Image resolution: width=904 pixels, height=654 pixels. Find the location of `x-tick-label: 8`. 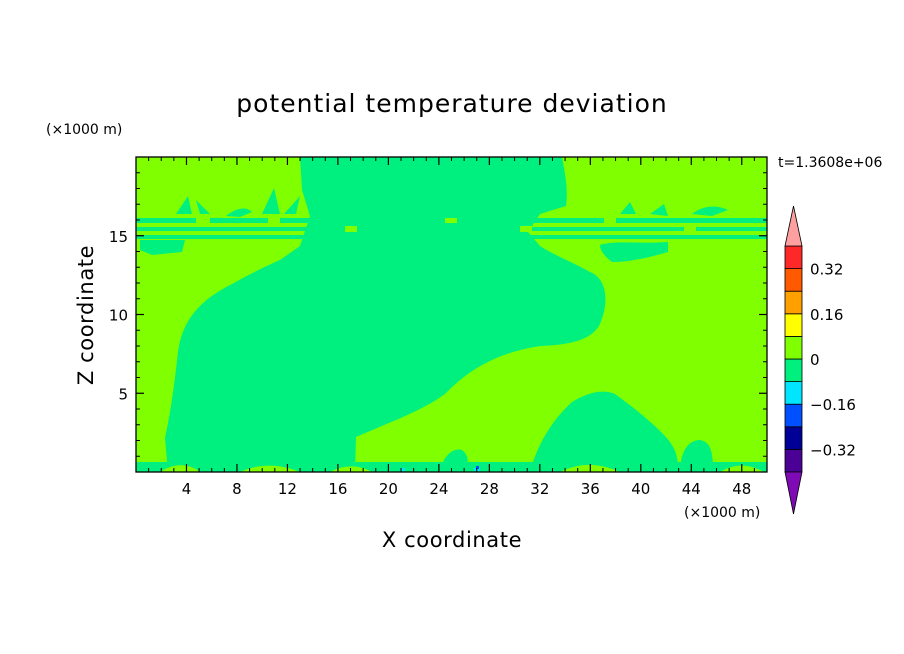

x-tick-label: 8 is located at coordinates (237, 489).